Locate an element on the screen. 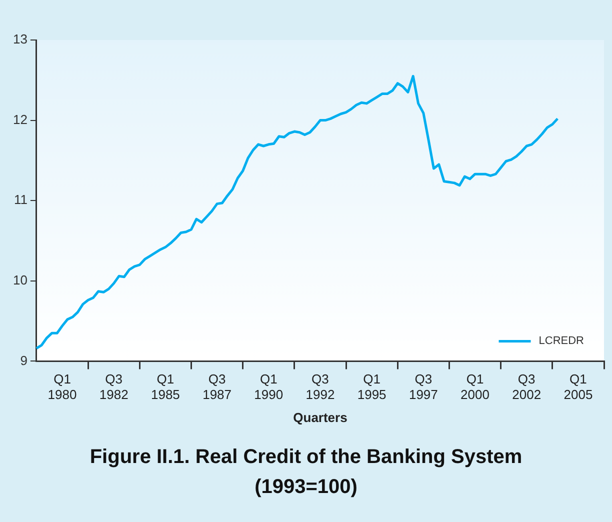  x-tick-label: Q1 2000 is located at coordinates (475, 387).